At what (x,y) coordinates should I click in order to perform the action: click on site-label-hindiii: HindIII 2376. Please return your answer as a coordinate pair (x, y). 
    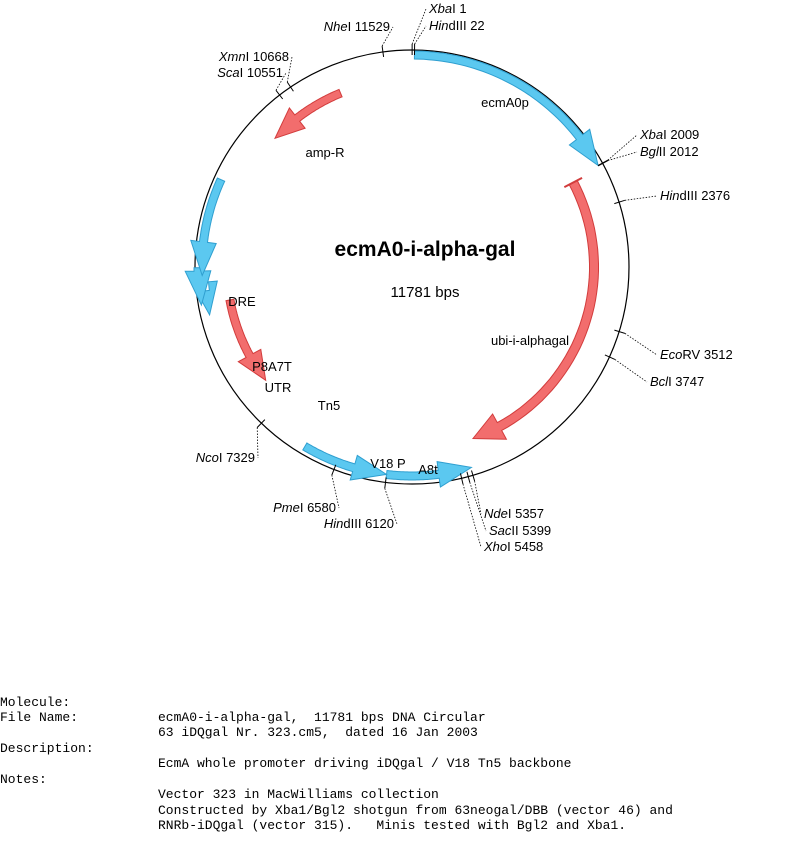
    Looking at the image, I should click on (695, 195).